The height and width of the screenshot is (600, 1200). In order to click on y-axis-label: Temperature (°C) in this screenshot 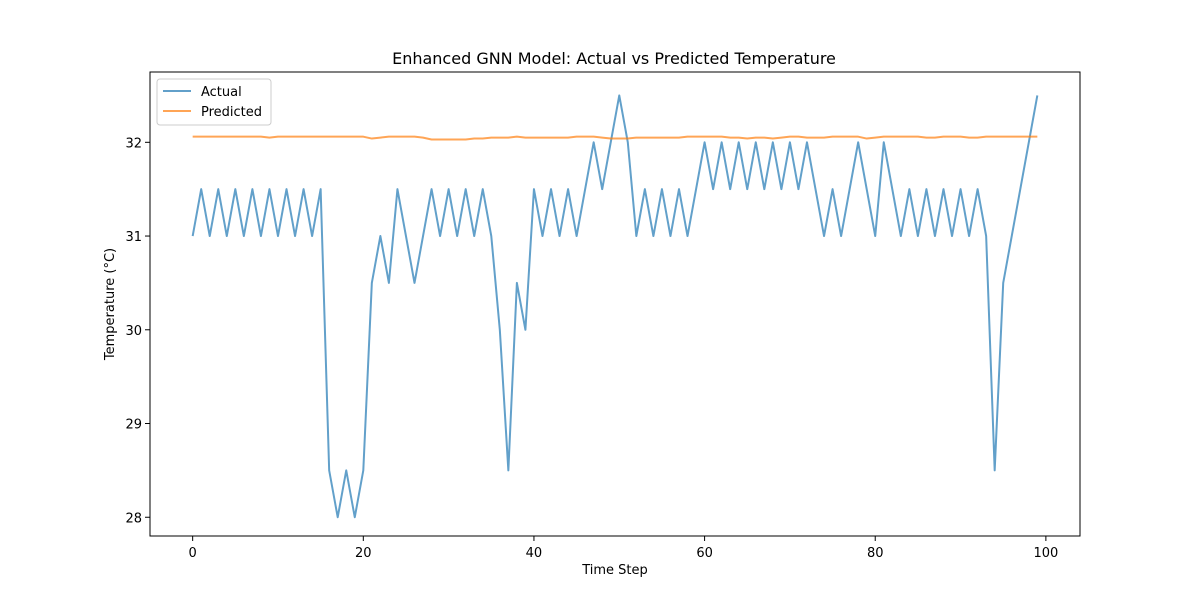, I will do `click(110, 304)`.